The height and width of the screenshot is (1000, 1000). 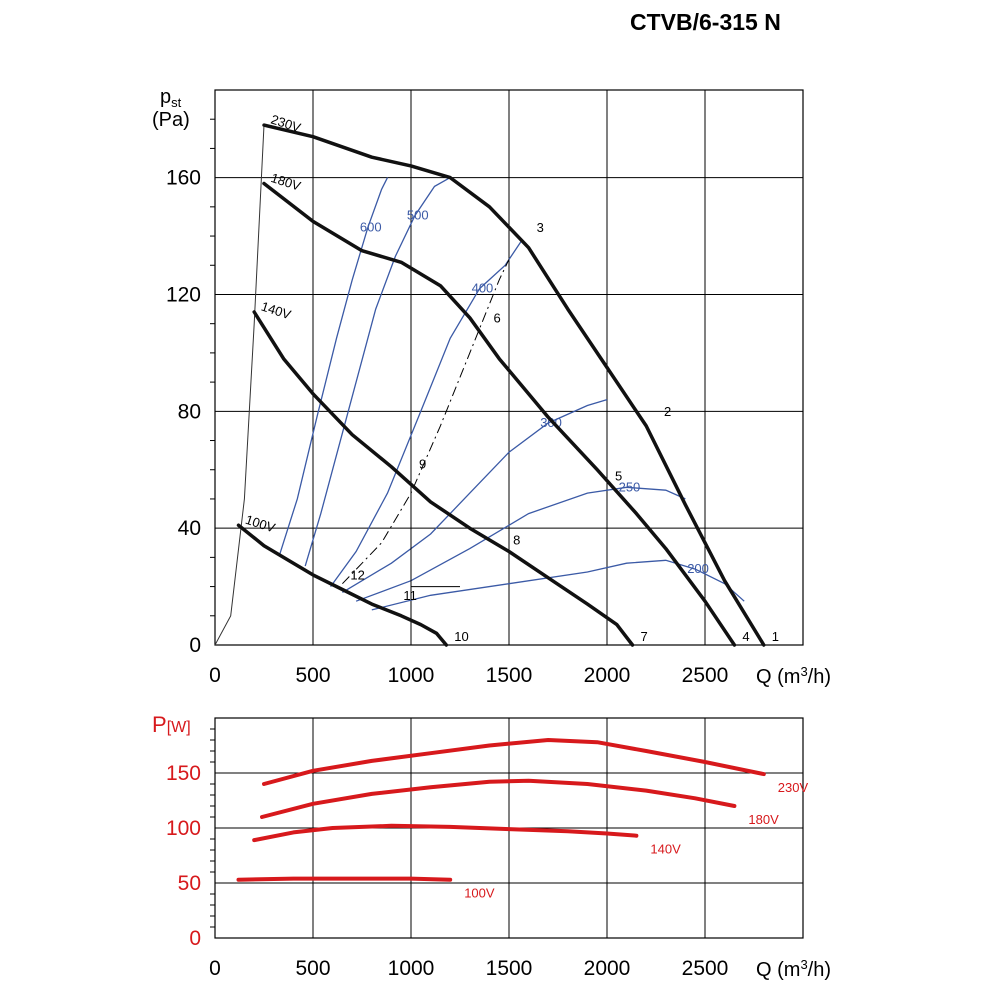 I want to click on power-xlabel: Q (m3/h), so click(x=793, y=969).